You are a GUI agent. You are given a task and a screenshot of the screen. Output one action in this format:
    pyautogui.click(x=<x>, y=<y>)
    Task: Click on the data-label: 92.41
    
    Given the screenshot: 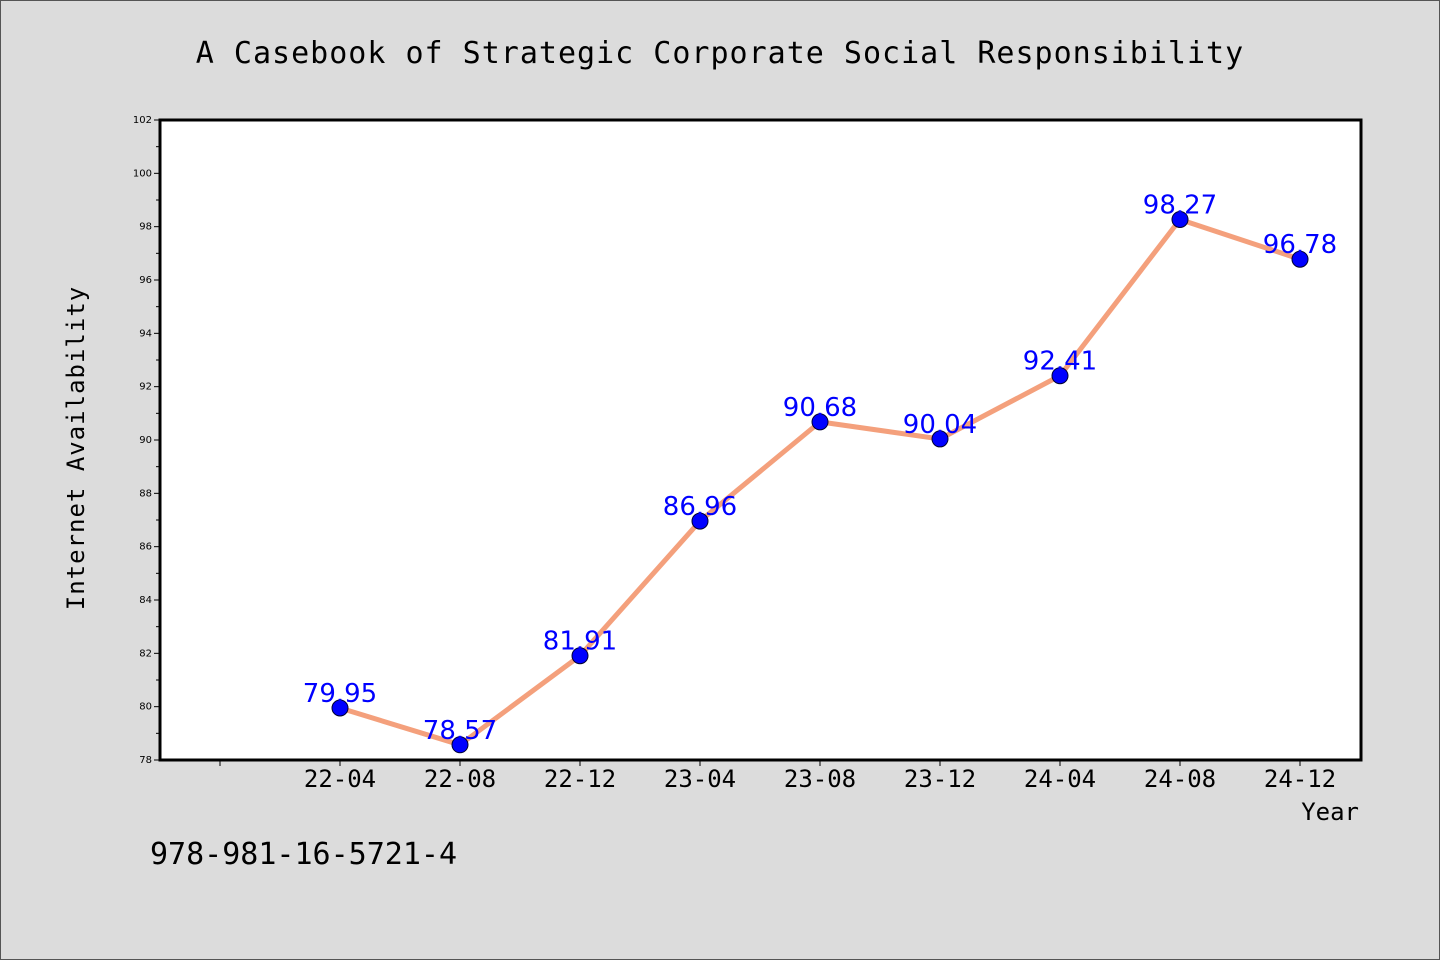 What is the action you would take?
    pyautogui.click(x=1060, y=362)
    